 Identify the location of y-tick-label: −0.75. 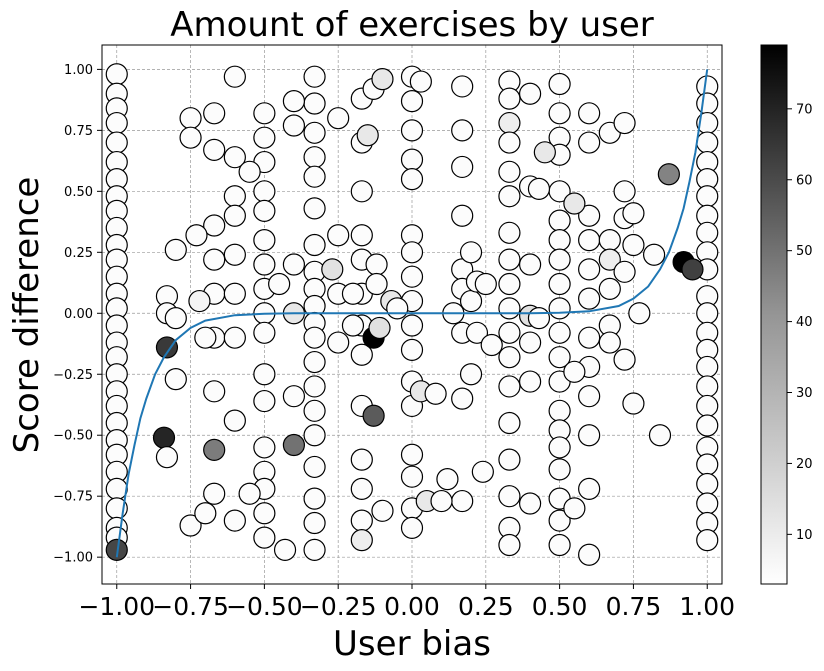
(73, 497).